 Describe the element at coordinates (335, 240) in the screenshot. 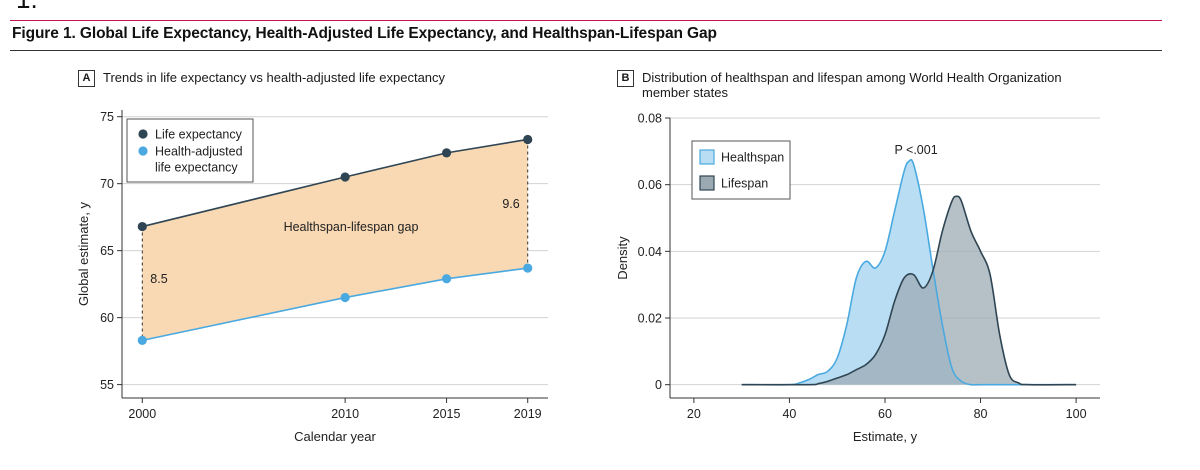

I see `a-gap-area` at that location.